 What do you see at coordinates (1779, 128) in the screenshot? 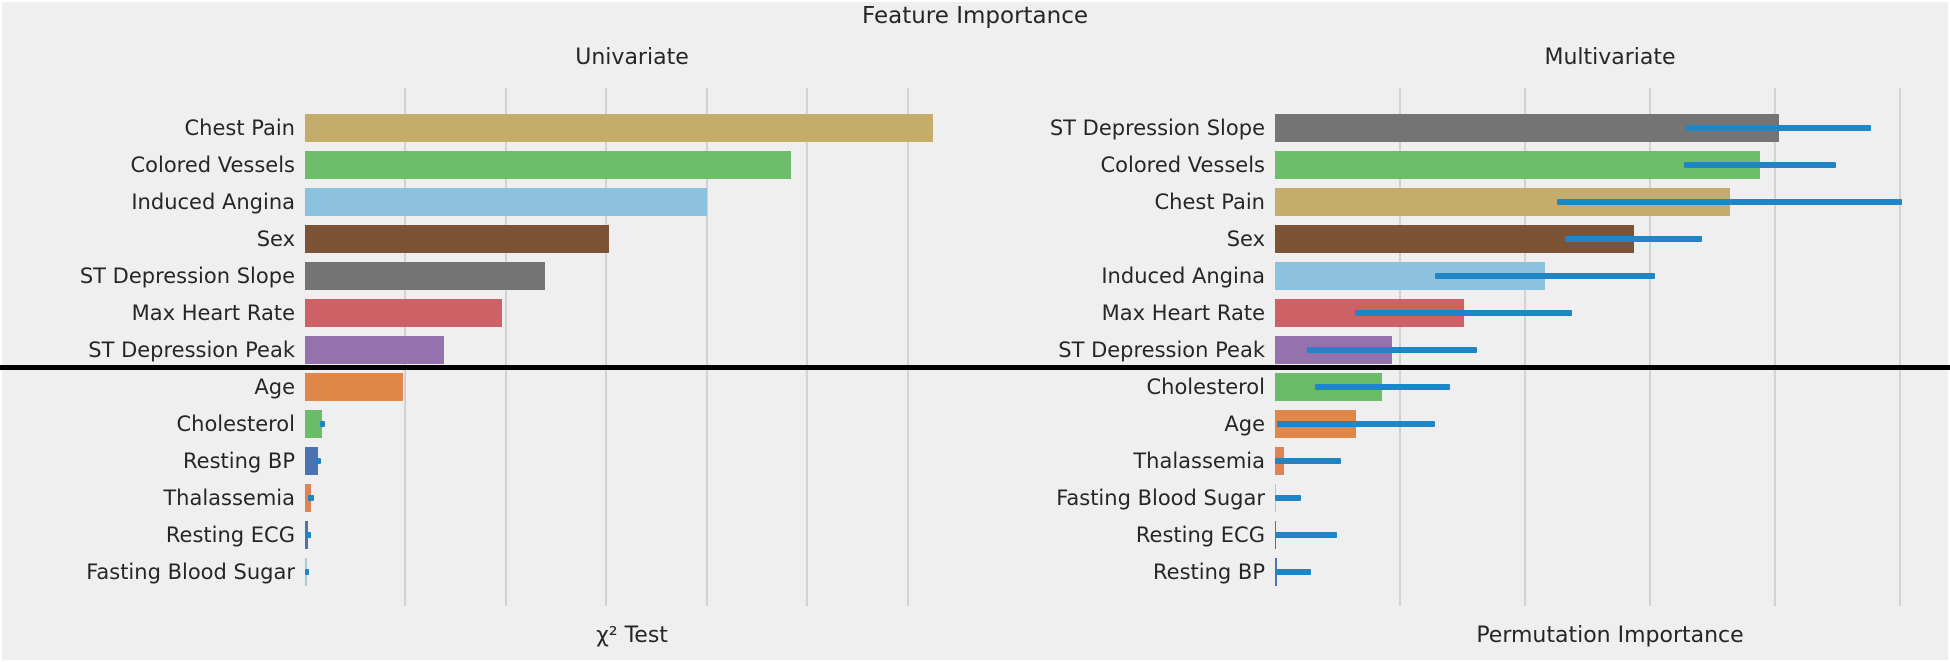
I see `error-bar-st-depression-slope` at bounding box center [1779, 128].